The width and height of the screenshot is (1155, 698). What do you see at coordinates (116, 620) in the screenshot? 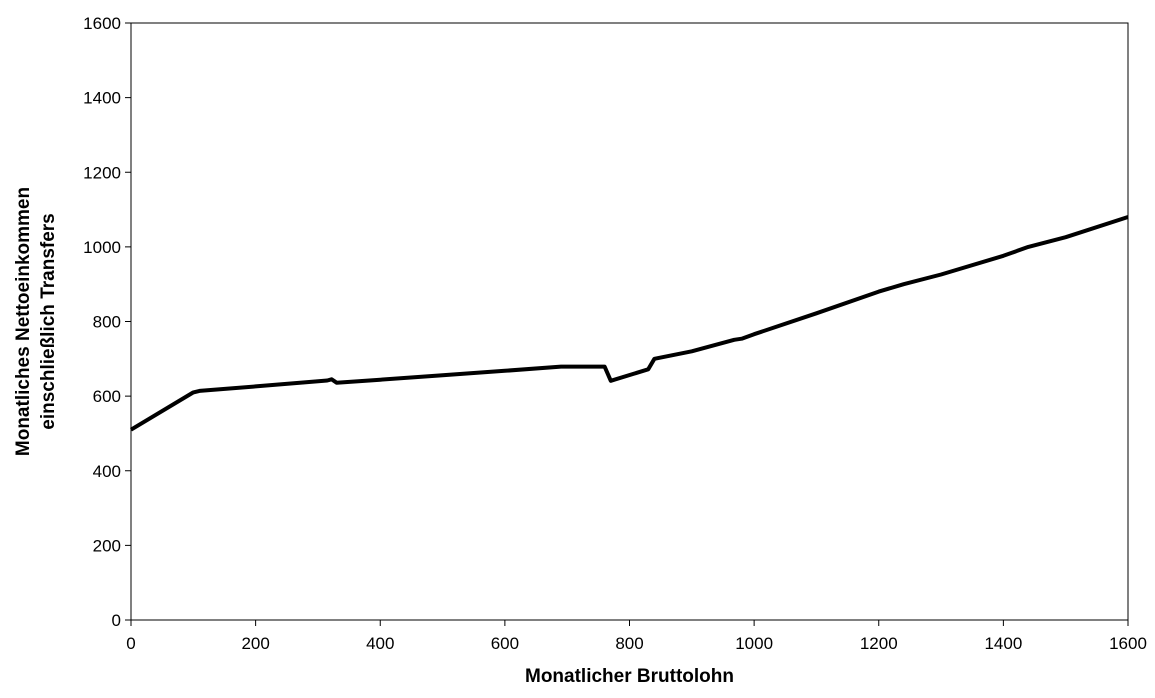
I see `y-tick-label: 0` at bounding box center [116, 620].